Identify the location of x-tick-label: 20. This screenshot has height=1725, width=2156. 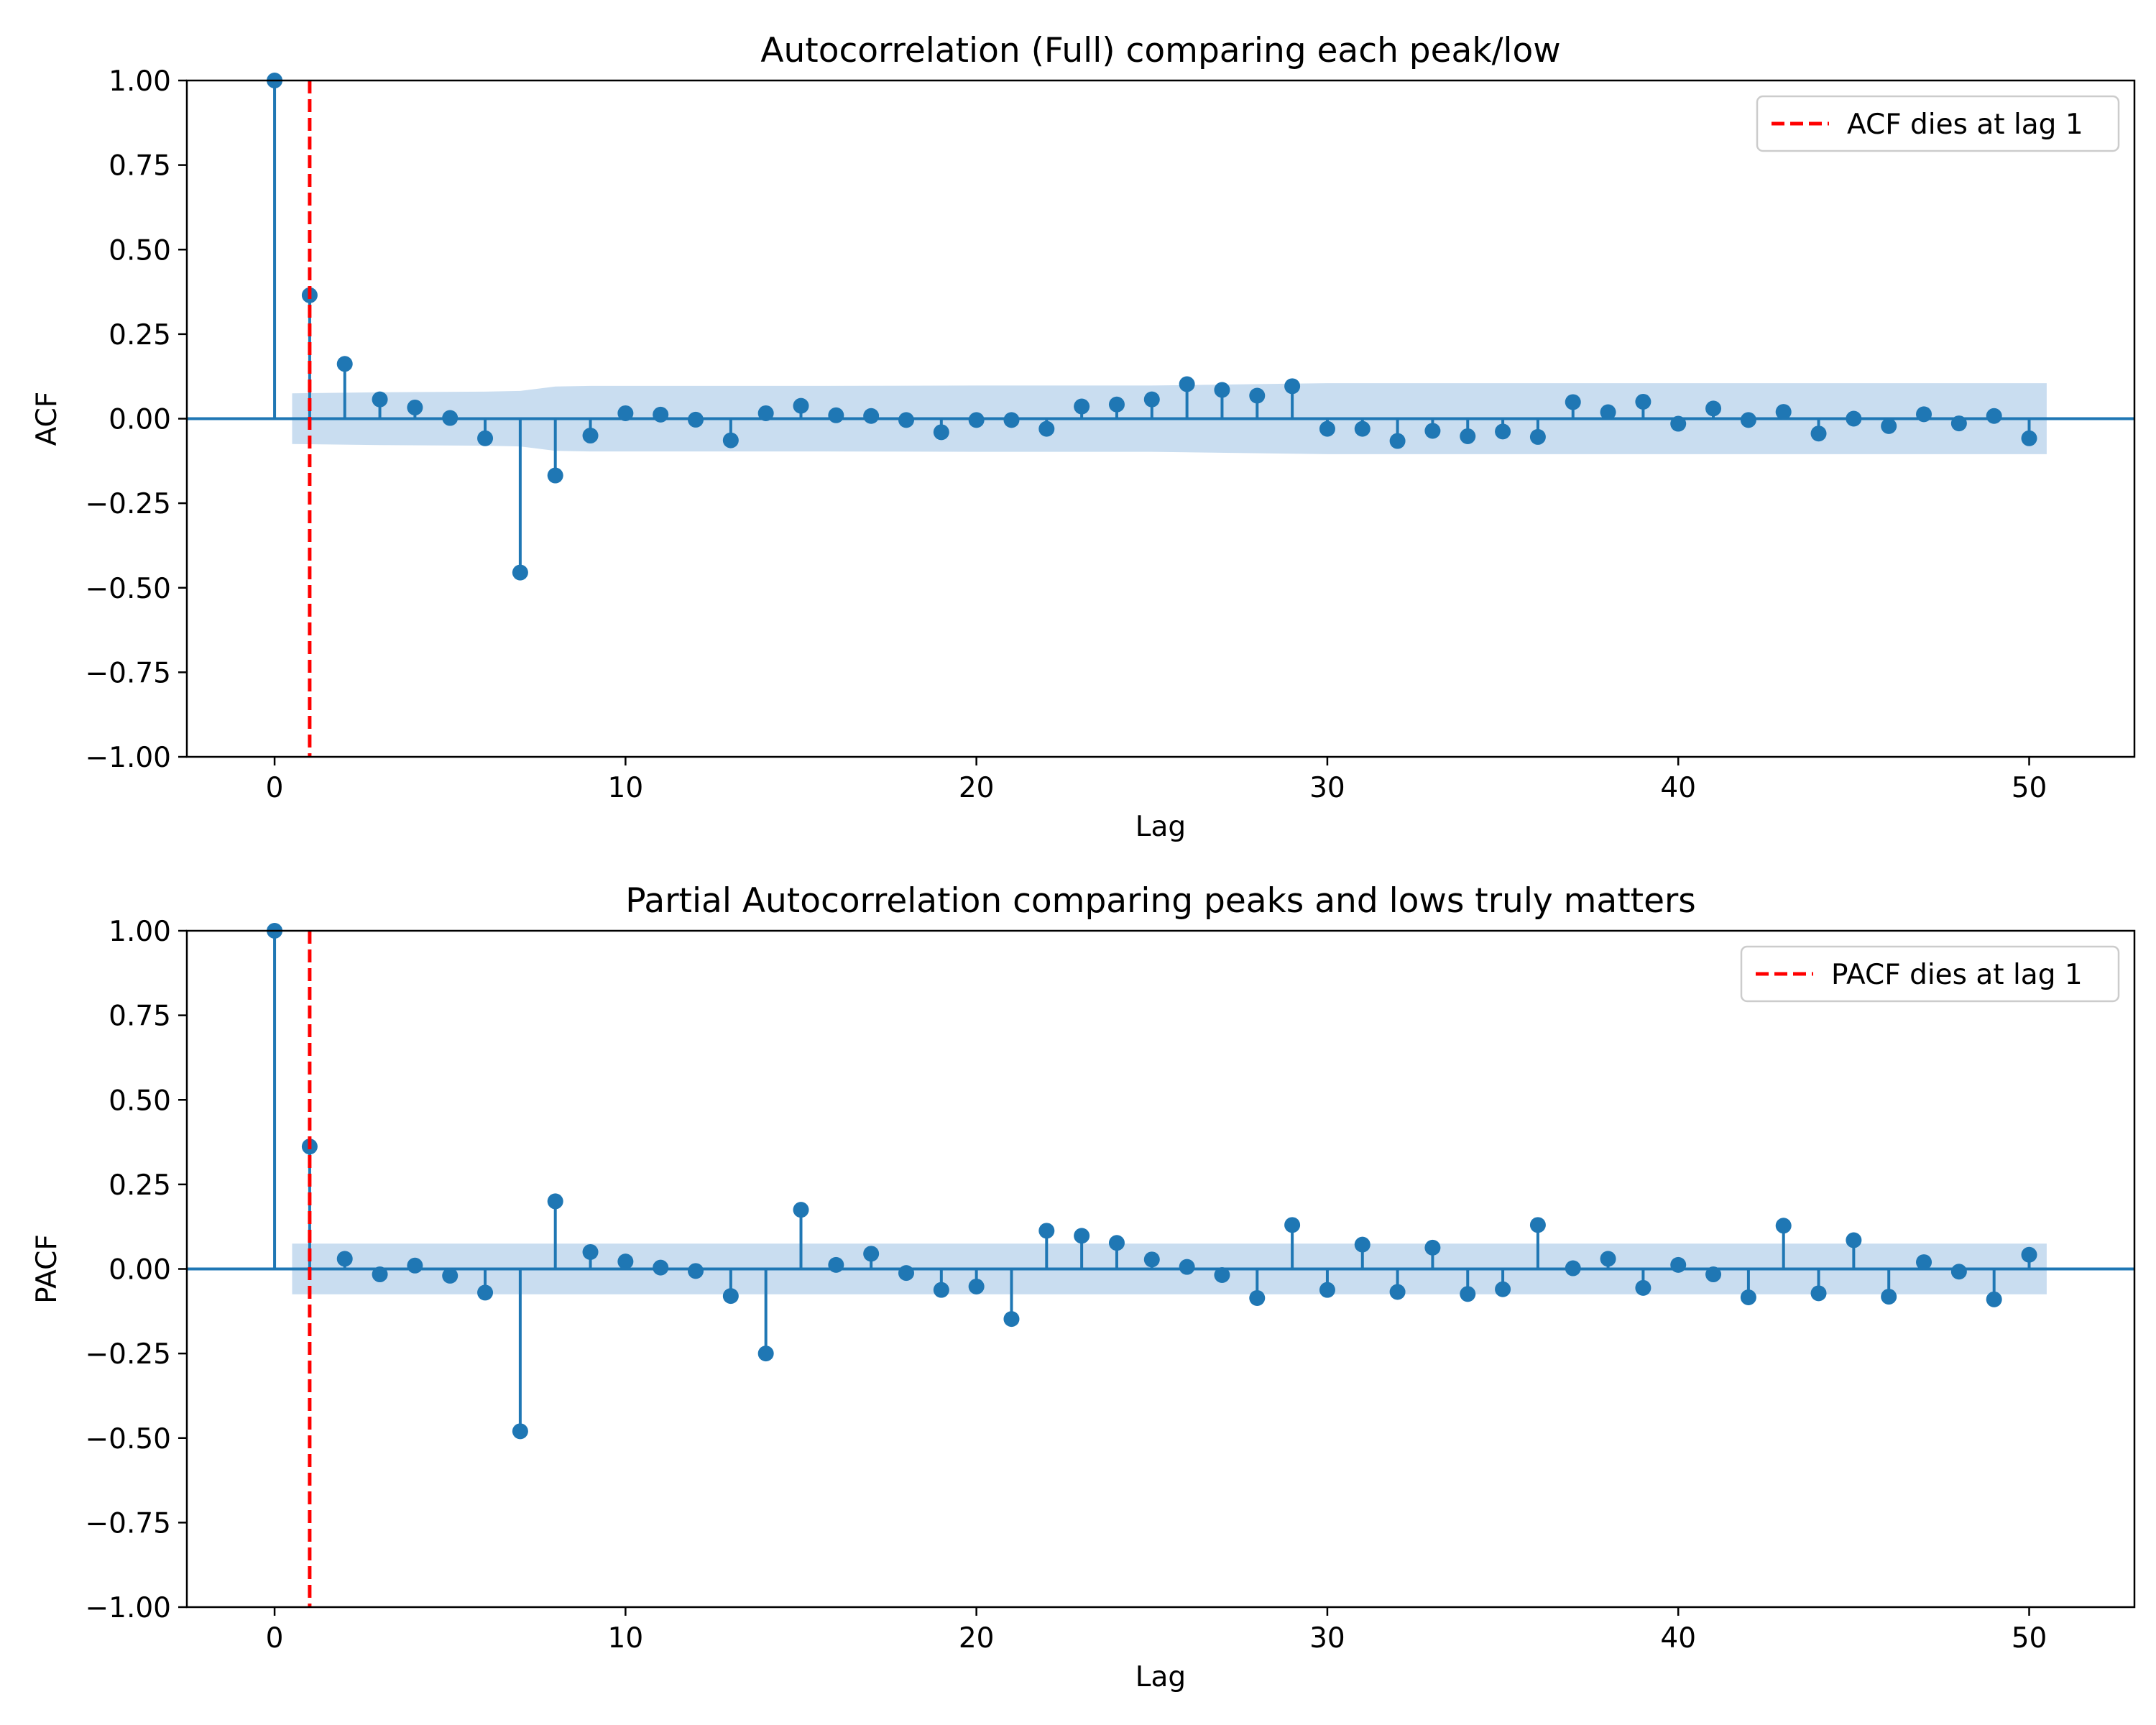
(977, 788).